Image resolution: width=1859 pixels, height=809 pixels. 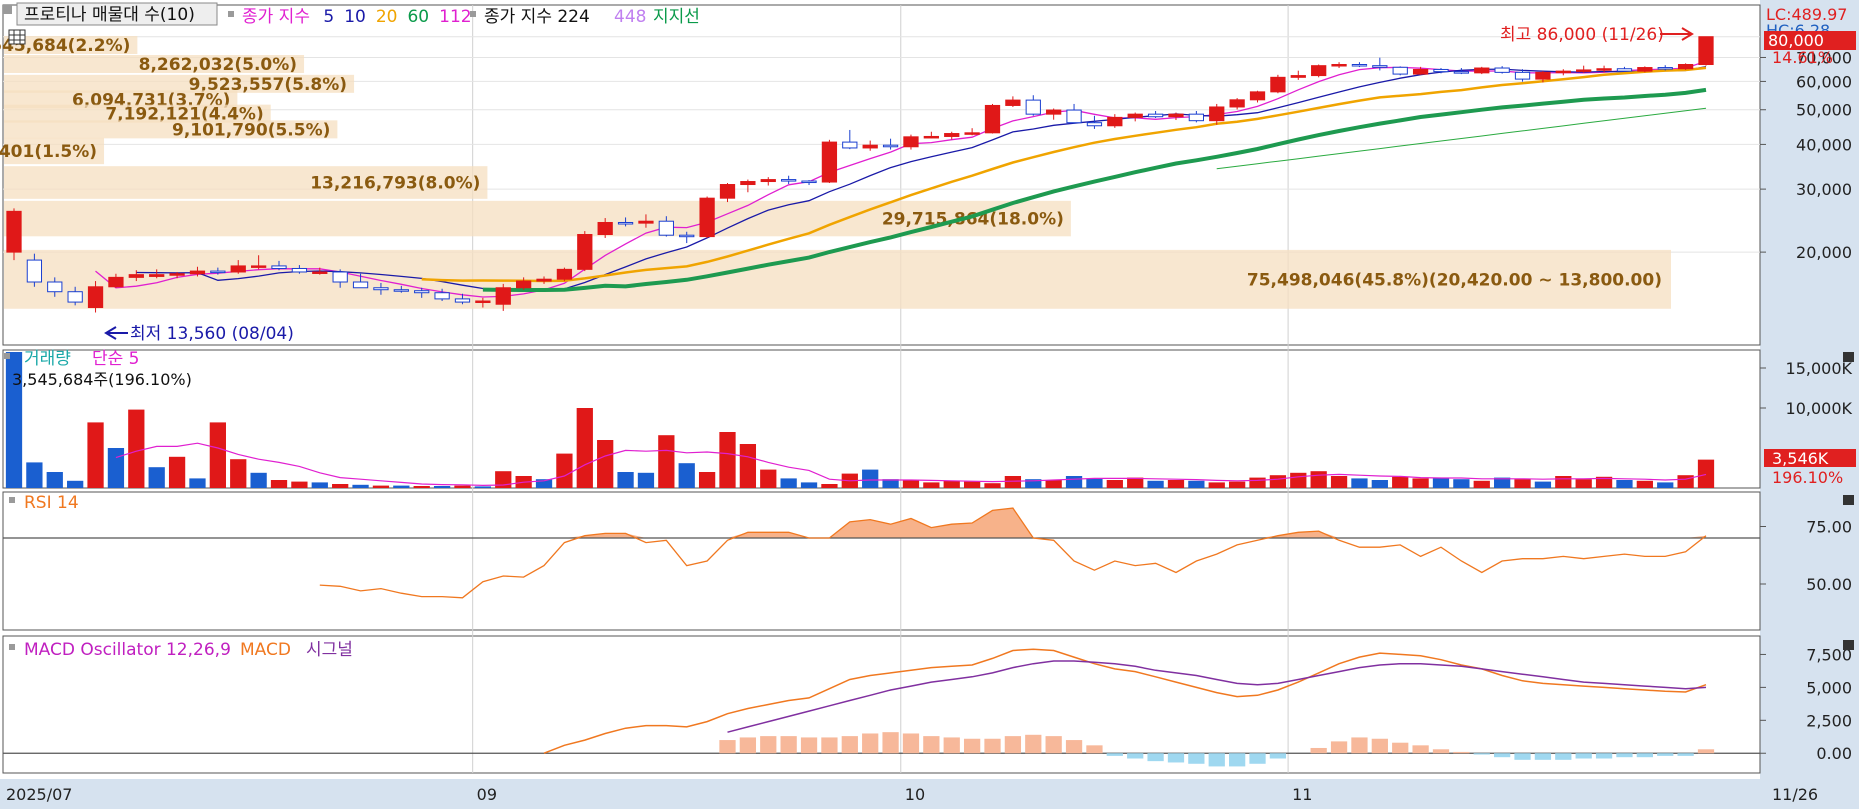 What do you see at coordinates (328, 17) in the screenshot?
I see `ma-legend-item-5: 5` at bounding box center [328, 17].